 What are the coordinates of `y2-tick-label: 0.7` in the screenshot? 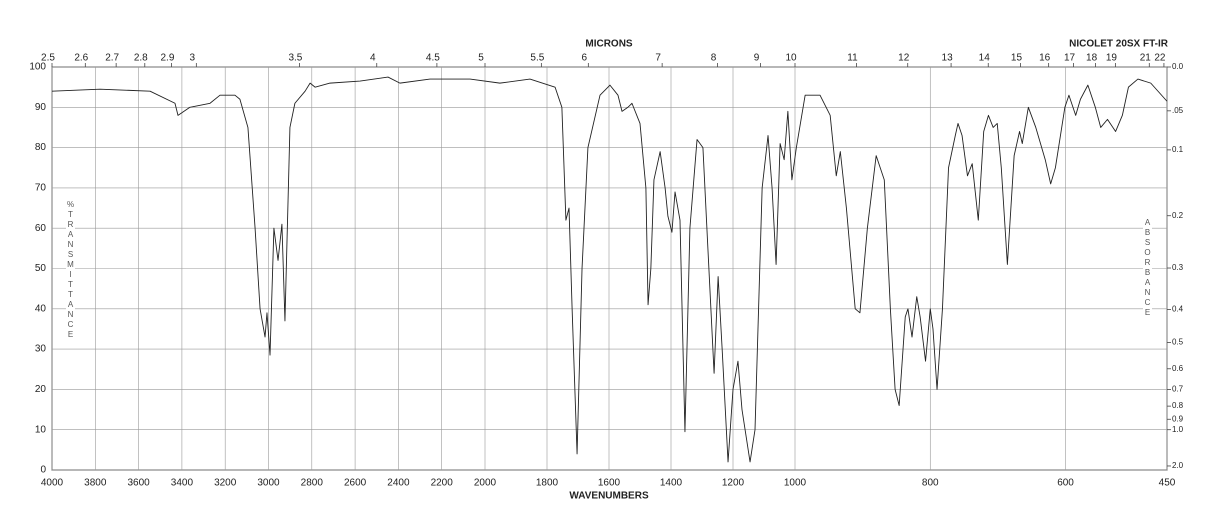 It's located at (1178, 389).